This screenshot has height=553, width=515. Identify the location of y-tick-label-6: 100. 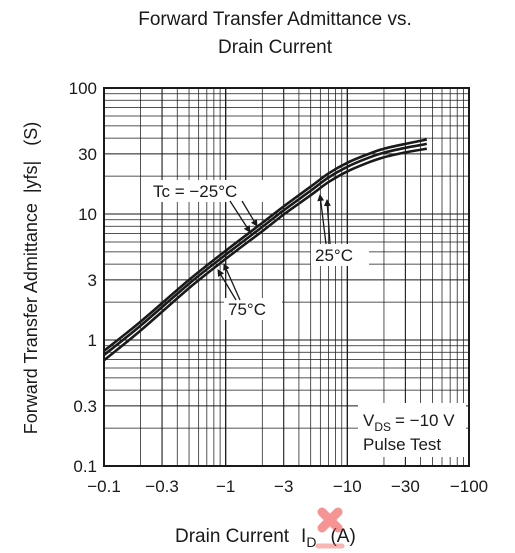
(83, 88).